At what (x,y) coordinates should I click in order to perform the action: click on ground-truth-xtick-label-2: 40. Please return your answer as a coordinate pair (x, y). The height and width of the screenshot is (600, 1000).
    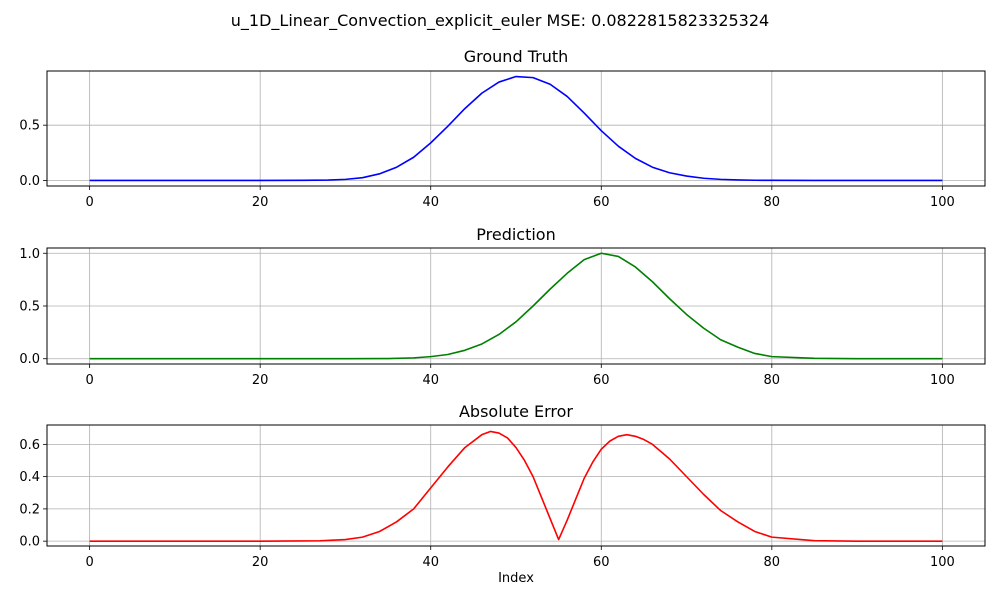
    Looking at the image, I should click on (430, 202).